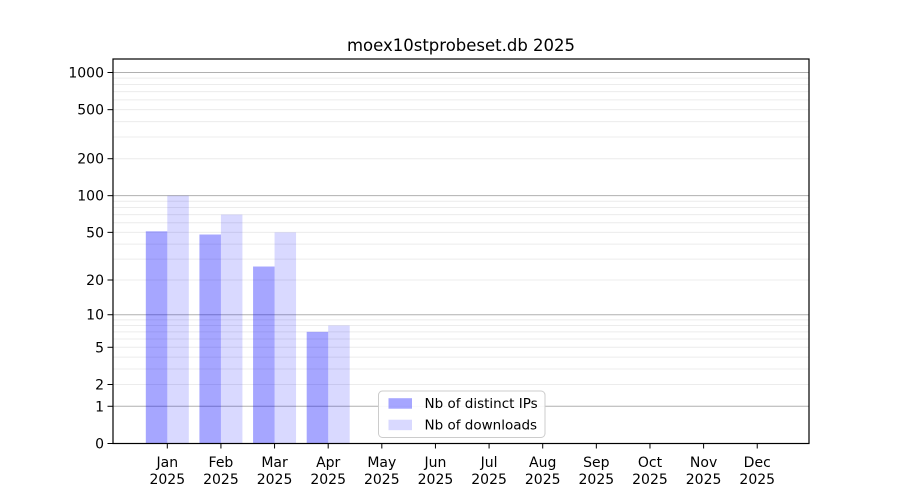  Describe the element at coordinates (596, 463) in the screenshot. I see `x-tick-label-month: Sep` at that location.